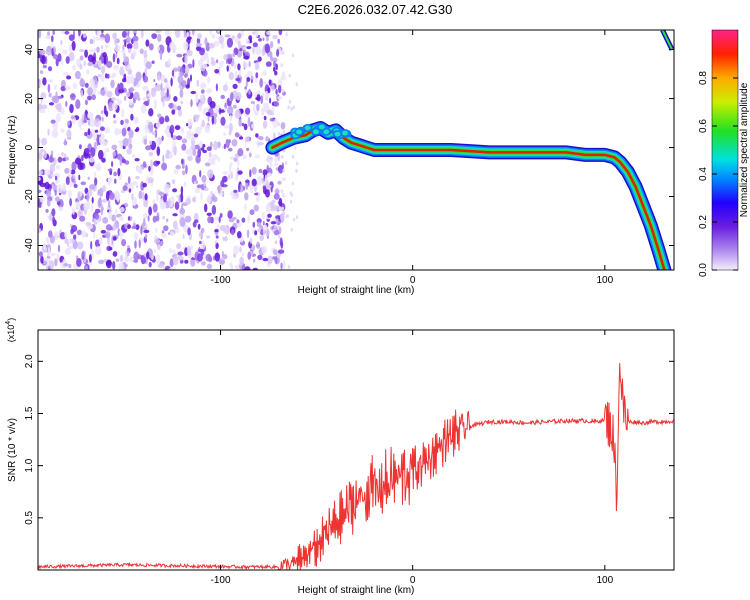 The width and height of the screenshot is (750, 600). I want to click on ridge-blob, so click(326, 132).